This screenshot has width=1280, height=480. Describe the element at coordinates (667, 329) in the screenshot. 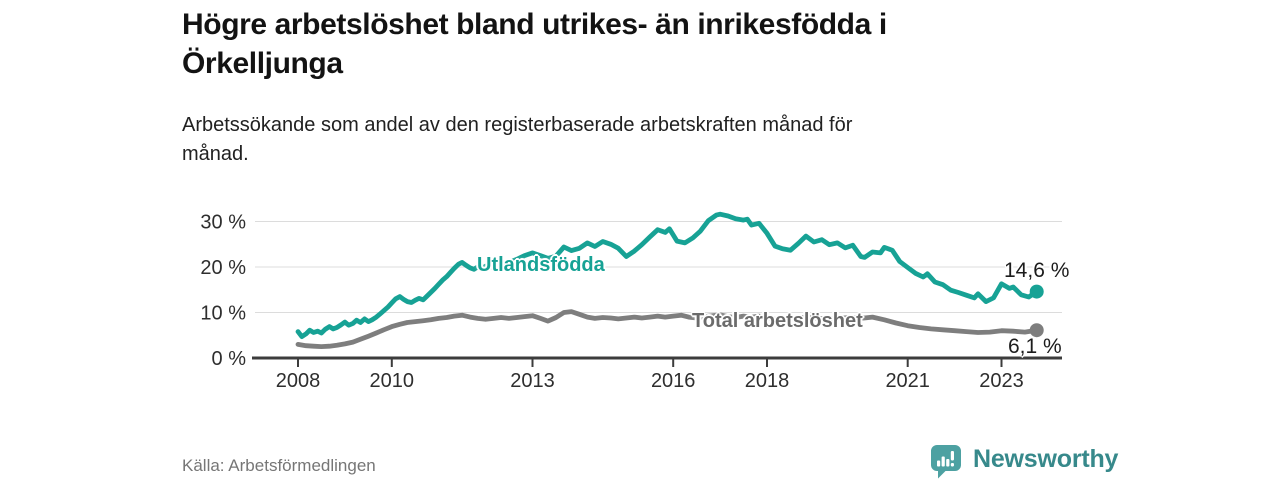

I see `series-line-total-arbetsl-shet` at that location.